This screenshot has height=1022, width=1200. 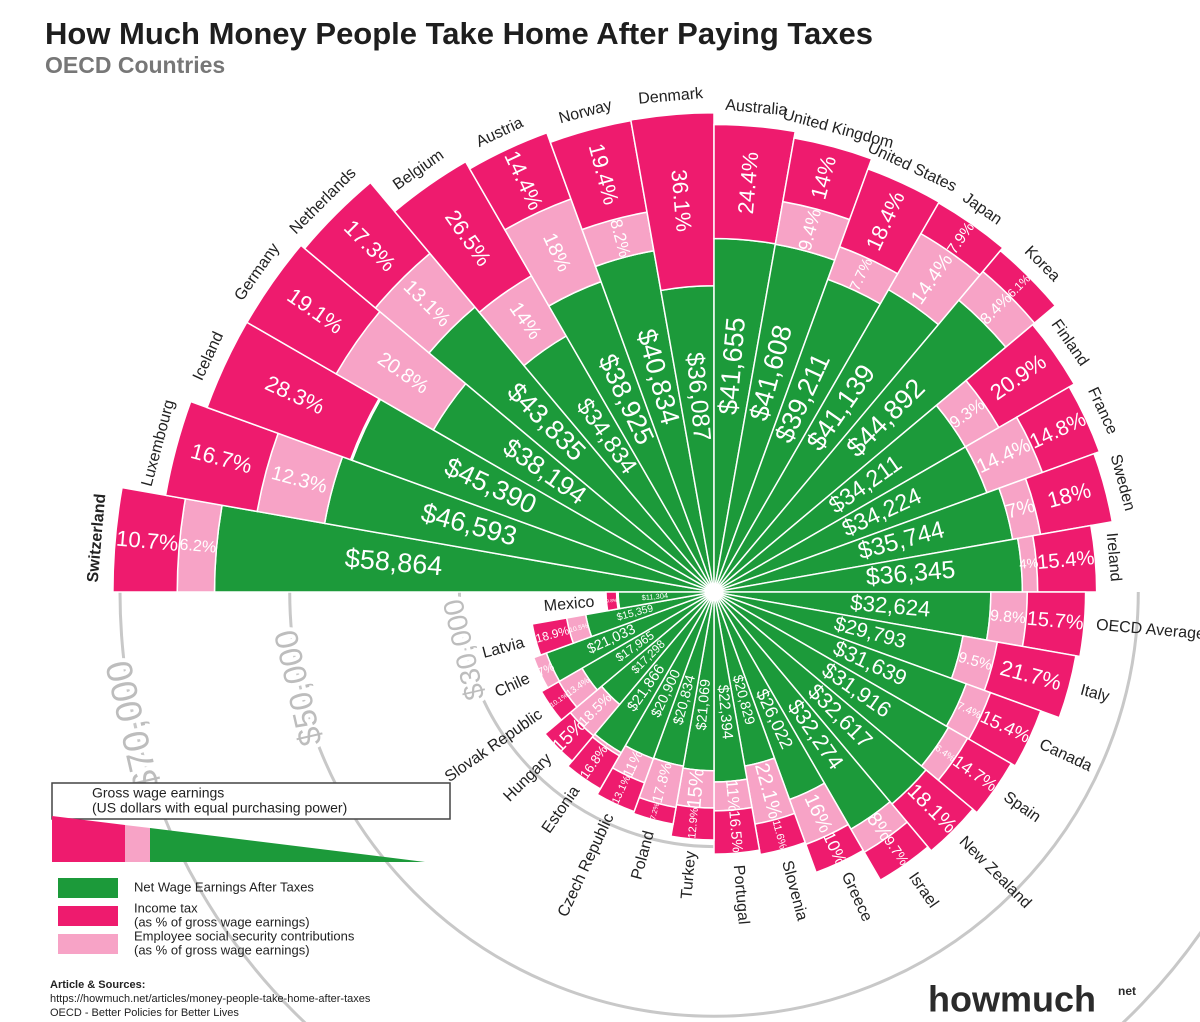 I want to click on value-label: 12.9%, so click(x=693, y=823).